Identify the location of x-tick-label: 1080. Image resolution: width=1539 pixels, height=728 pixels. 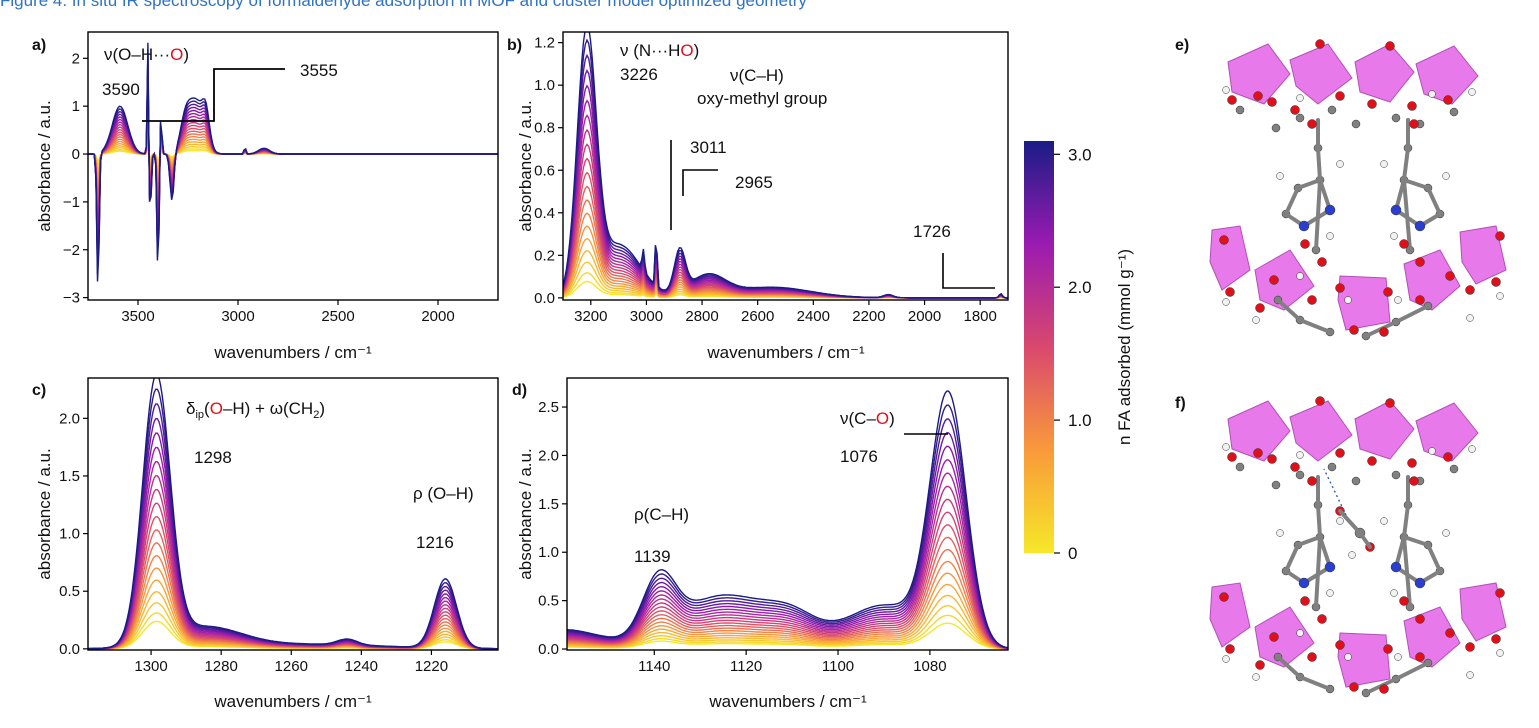
(929, 666).